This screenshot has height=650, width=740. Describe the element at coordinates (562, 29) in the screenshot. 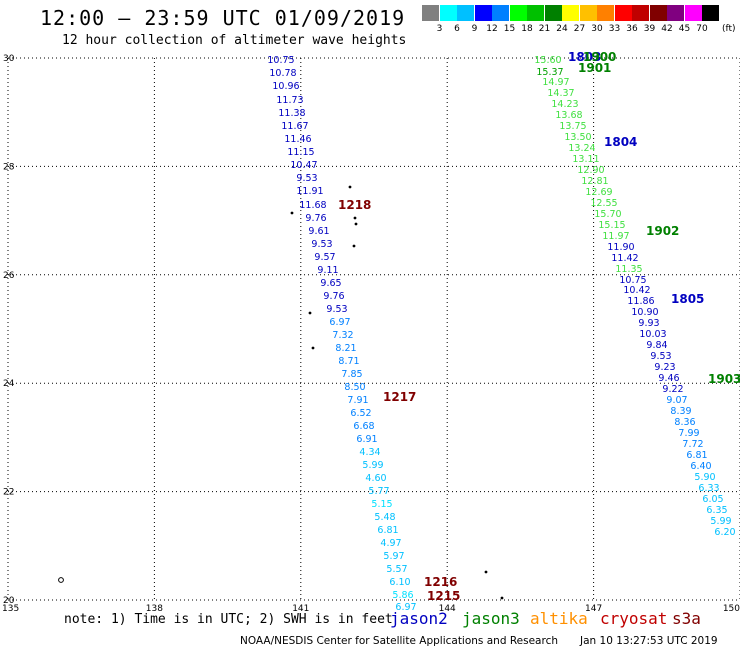

I see `color-scale-label: 24` at that location.